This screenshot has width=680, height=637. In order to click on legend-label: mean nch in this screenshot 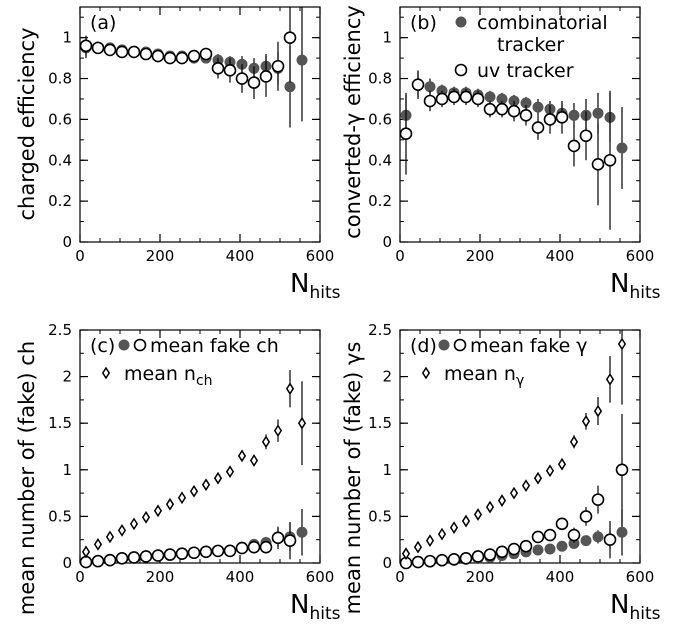, I will do `click(168, 376)`.